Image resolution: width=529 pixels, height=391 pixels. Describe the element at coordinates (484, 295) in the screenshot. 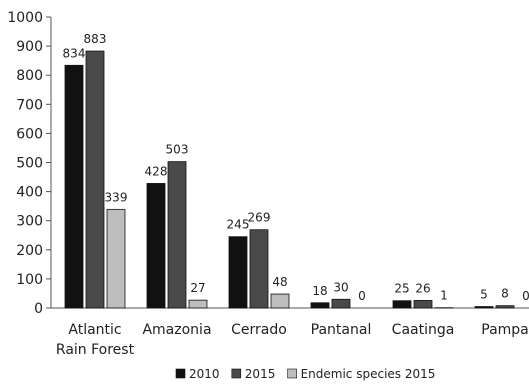

I see `data-label: 5` at that location.